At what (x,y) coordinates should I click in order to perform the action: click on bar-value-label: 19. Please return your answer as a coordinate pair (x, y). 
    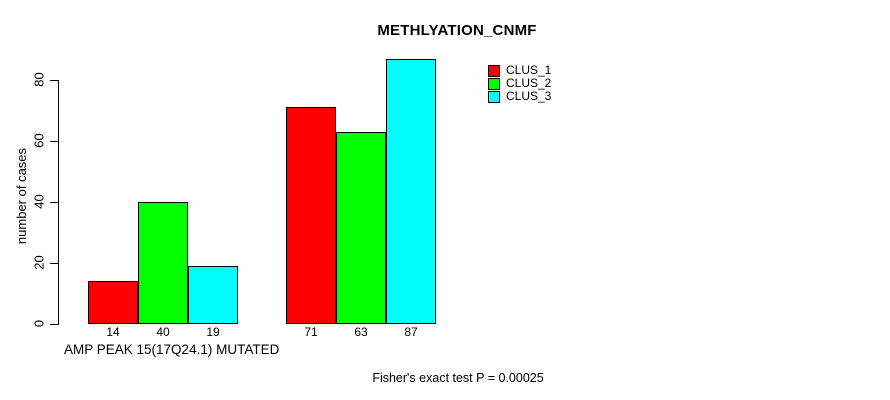
    Looking at the image, I should click on (213, 332).